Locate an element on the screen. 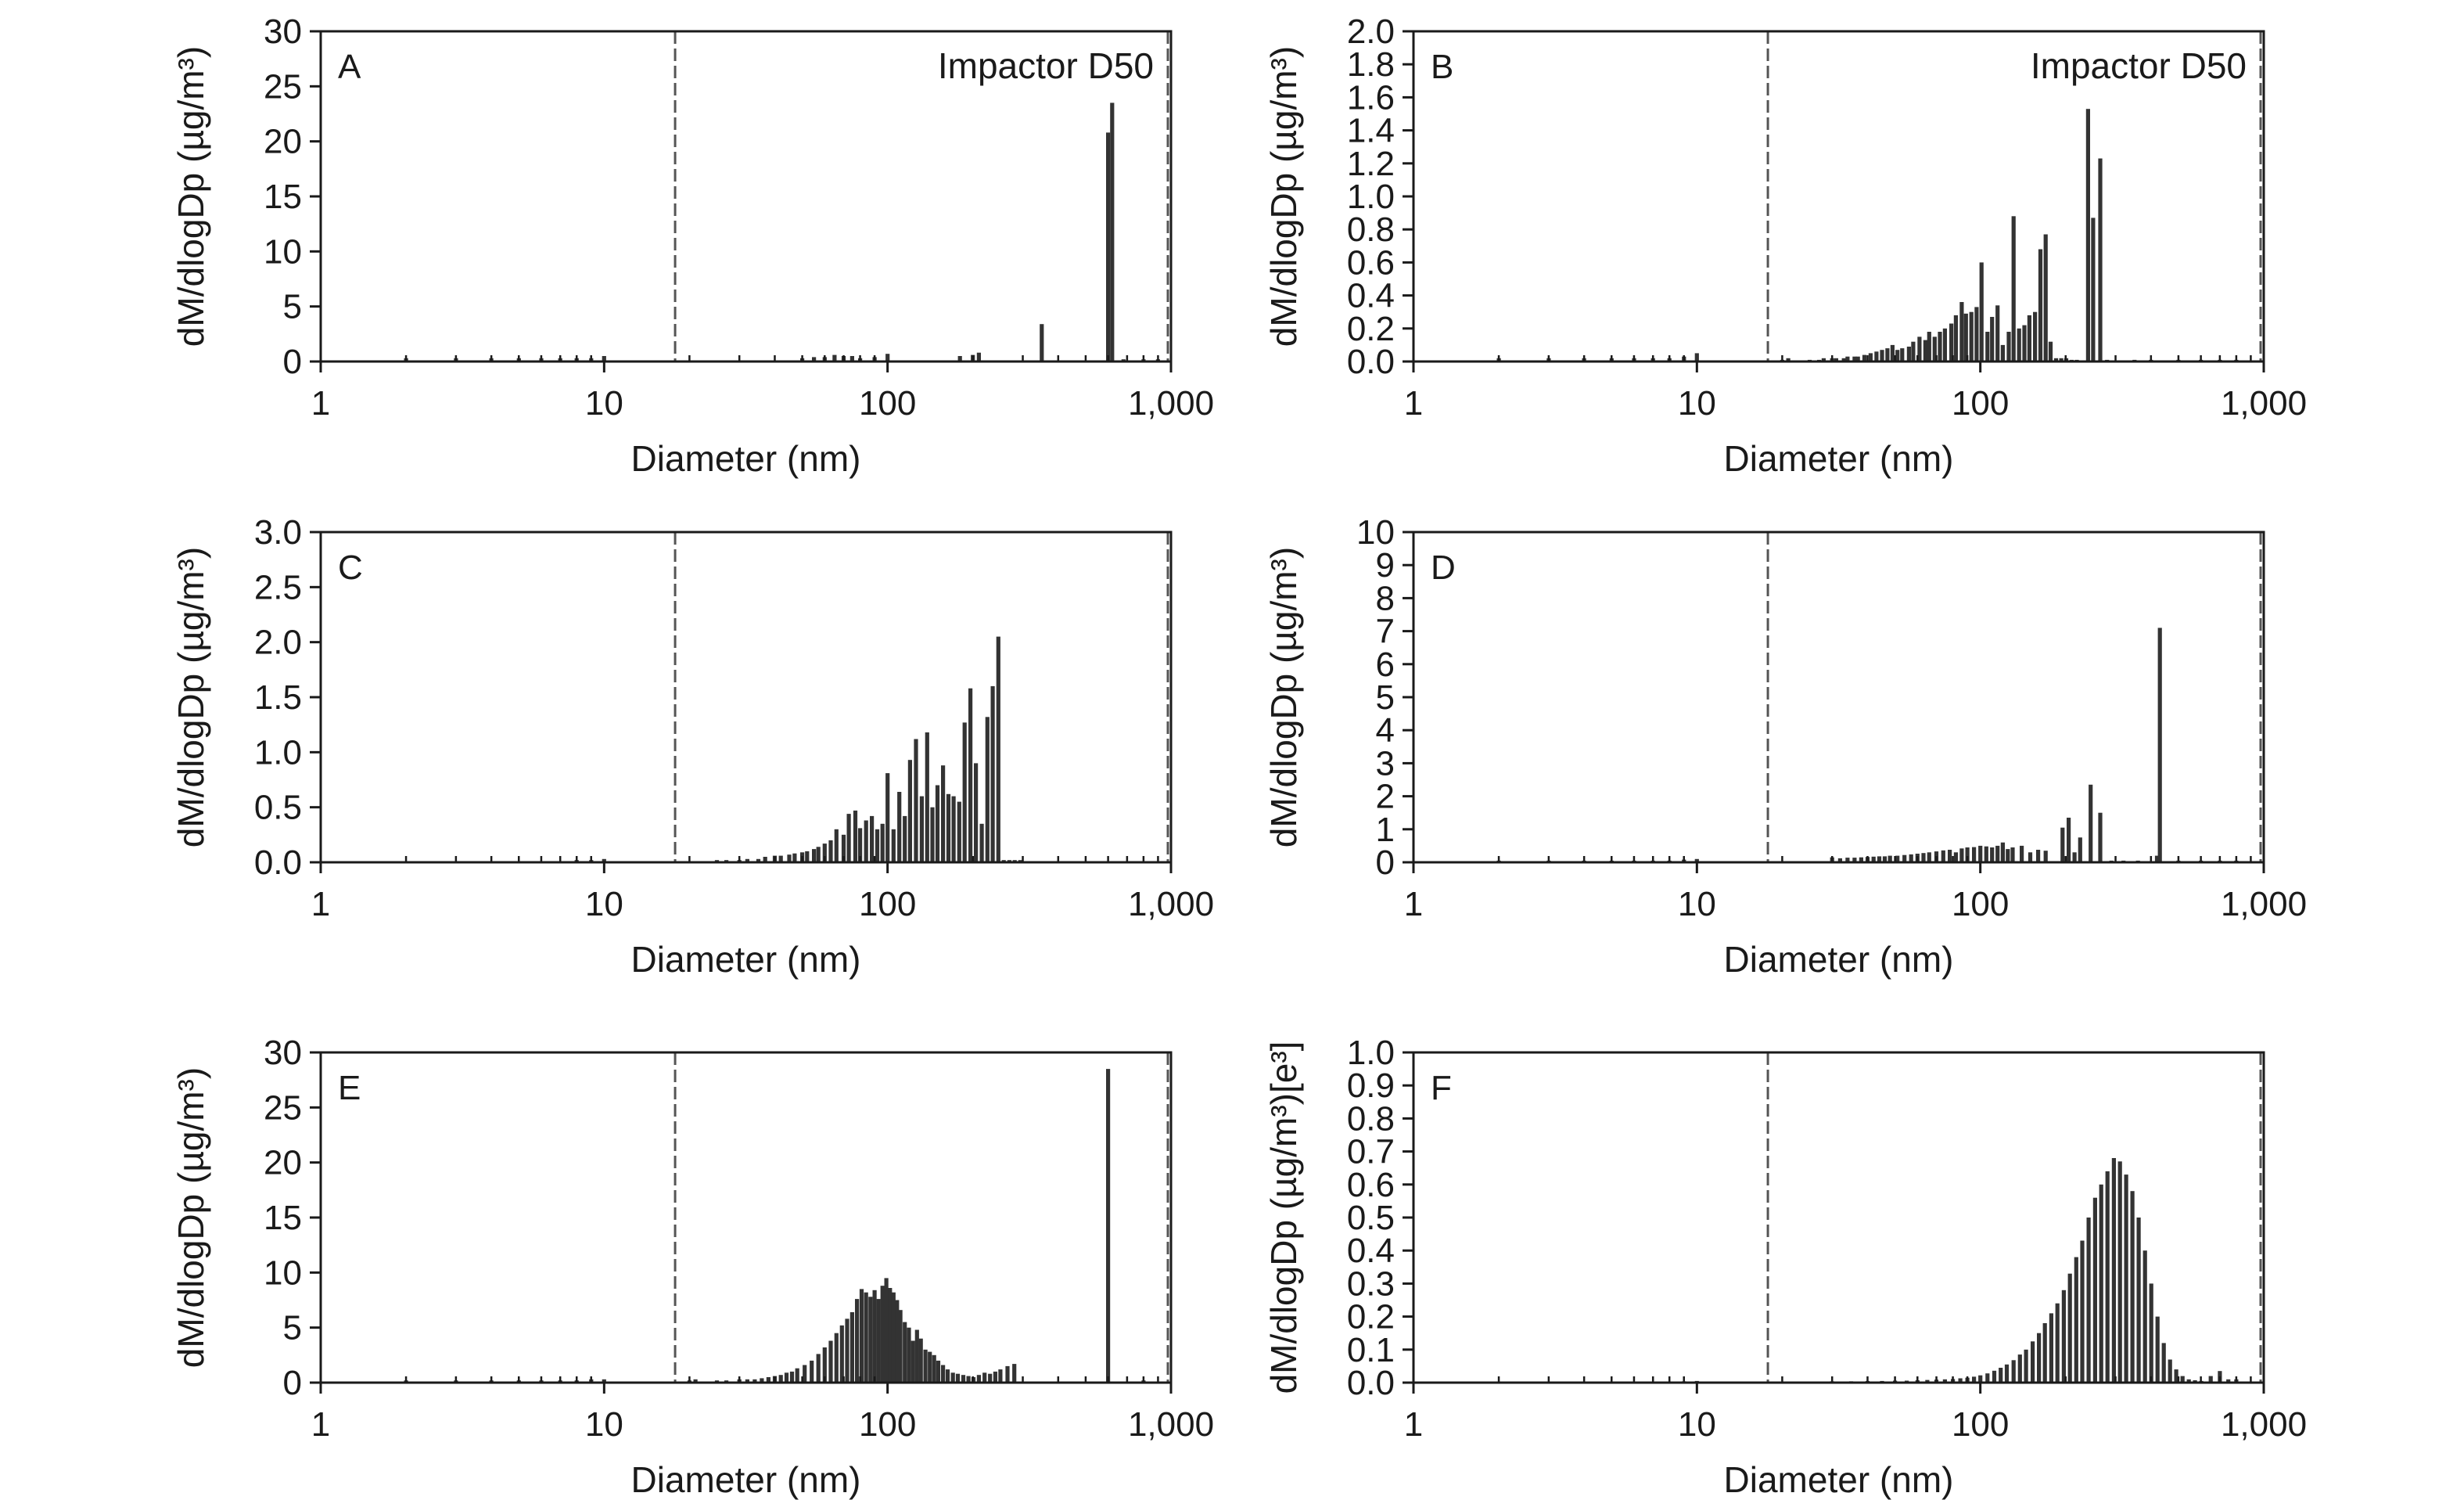 This screenshot has height=1500, width=2464. panel-f-y-tick-label: 0.1 is located at coordinates (1371, 1350).